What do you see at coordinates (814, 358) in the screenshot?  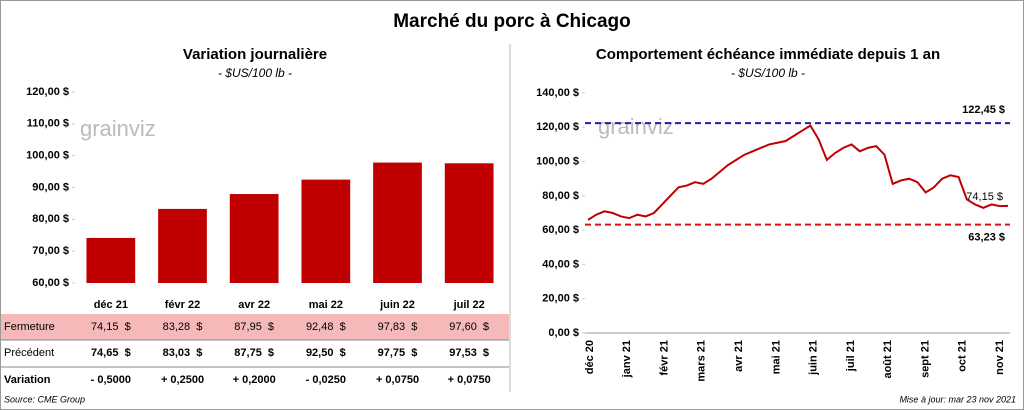 I see `x-tick-label: juin 21` at bounding box center [814, 358].